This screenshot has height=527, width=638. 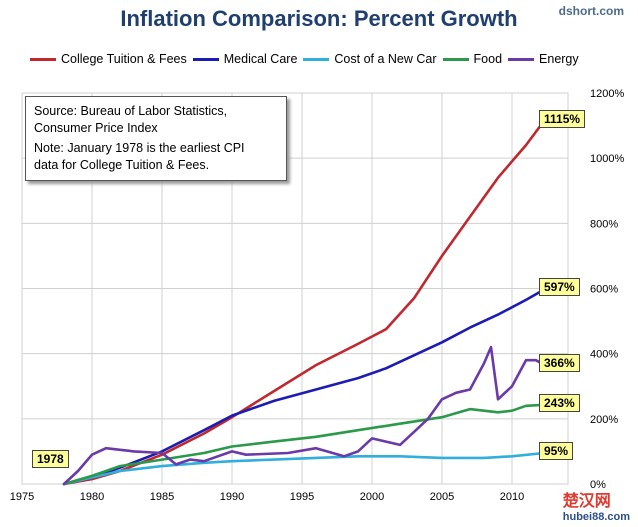 I want to click on y-tick-label: 800%, so click(x=604, y=224).